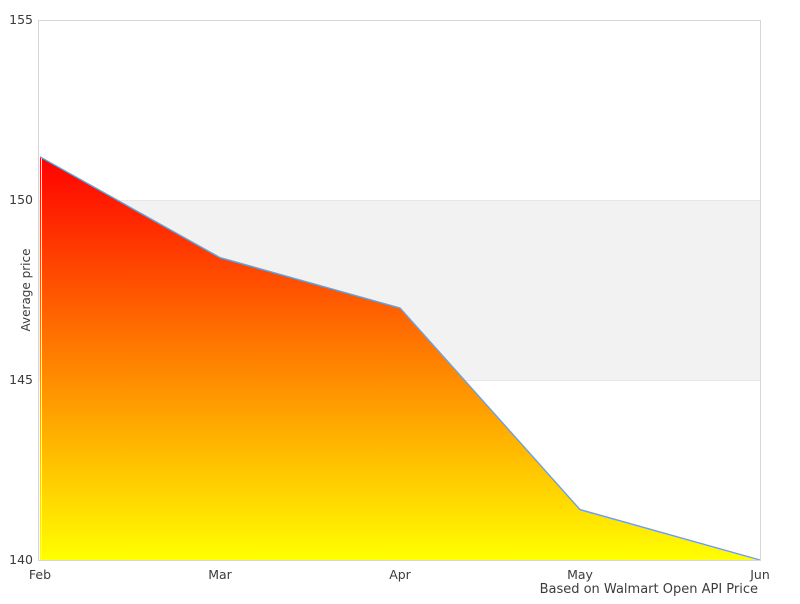 The width and height of the screenshot is (800, 604). Describe the element at coordinates (220, 574) in the screenshot. I see `x-tick-label: Mar` at that location.